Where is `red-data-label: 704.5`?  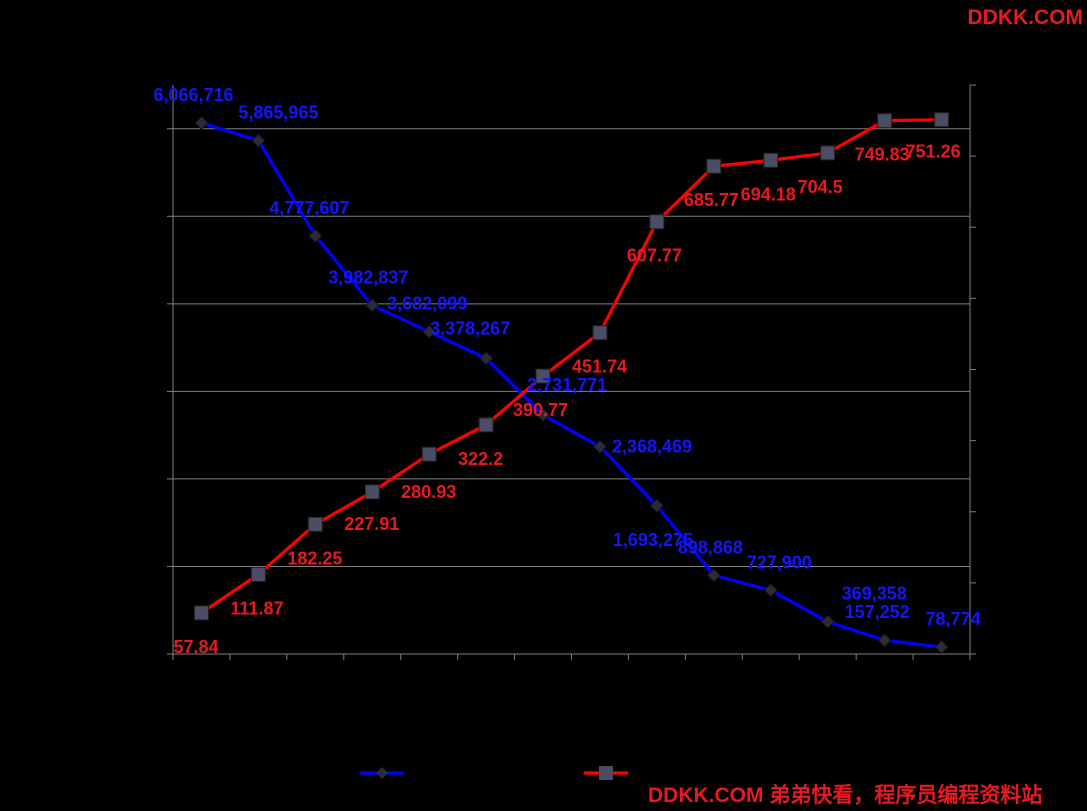
red-data-label: 704.5 is located at coordinates (820, 187).